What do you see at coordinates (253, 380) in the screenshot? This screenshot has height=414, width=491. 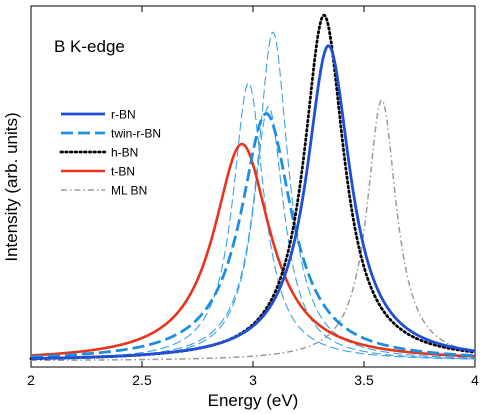 I see `x-tick-label: 3` at bounding box center [253, 380].